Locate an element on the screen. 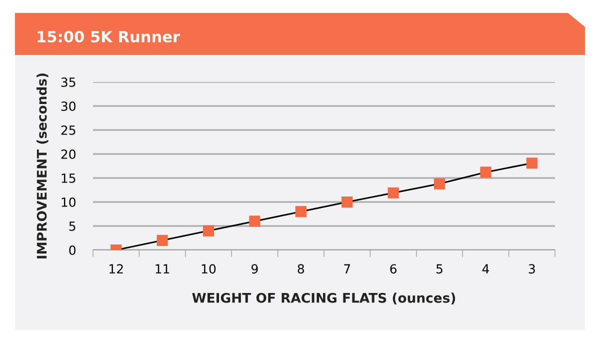  x-tick-label: 3 is located at coordinates (531, 269).